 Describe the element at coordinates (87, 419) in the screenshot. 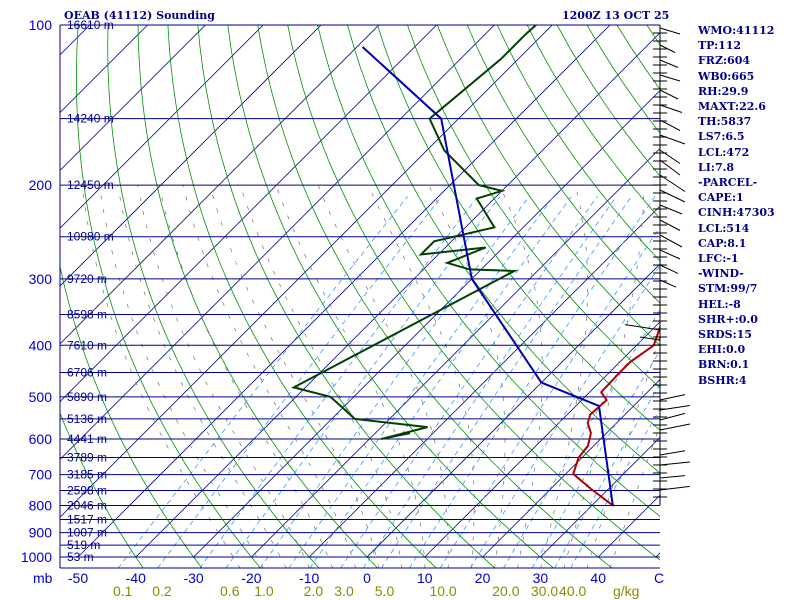

I see `isobar-height-label: 5136 m` at that location.